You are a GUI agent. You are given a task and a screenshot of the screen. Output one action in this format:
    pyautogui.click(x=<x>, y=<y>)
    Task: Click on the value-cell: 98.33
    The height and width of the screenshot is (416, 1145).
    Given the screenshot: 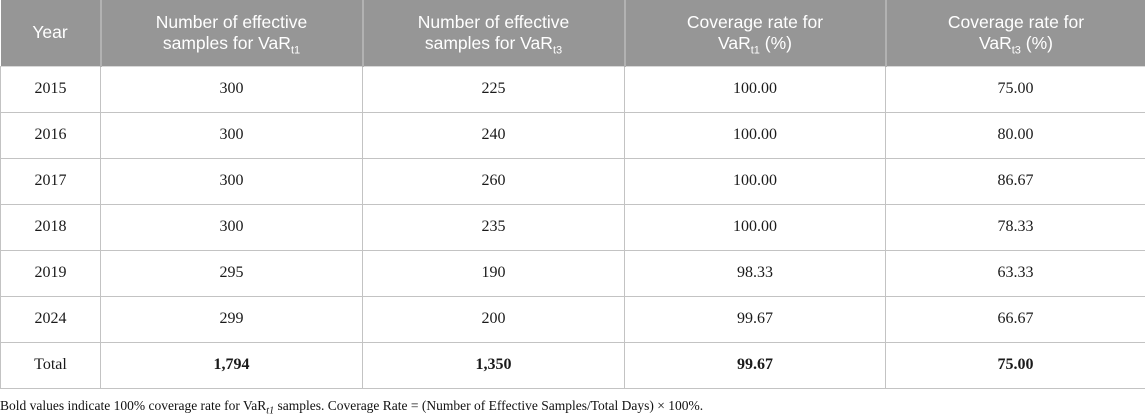 What is the action you would take?
    pyautogui.click(x=755, y=273)
    